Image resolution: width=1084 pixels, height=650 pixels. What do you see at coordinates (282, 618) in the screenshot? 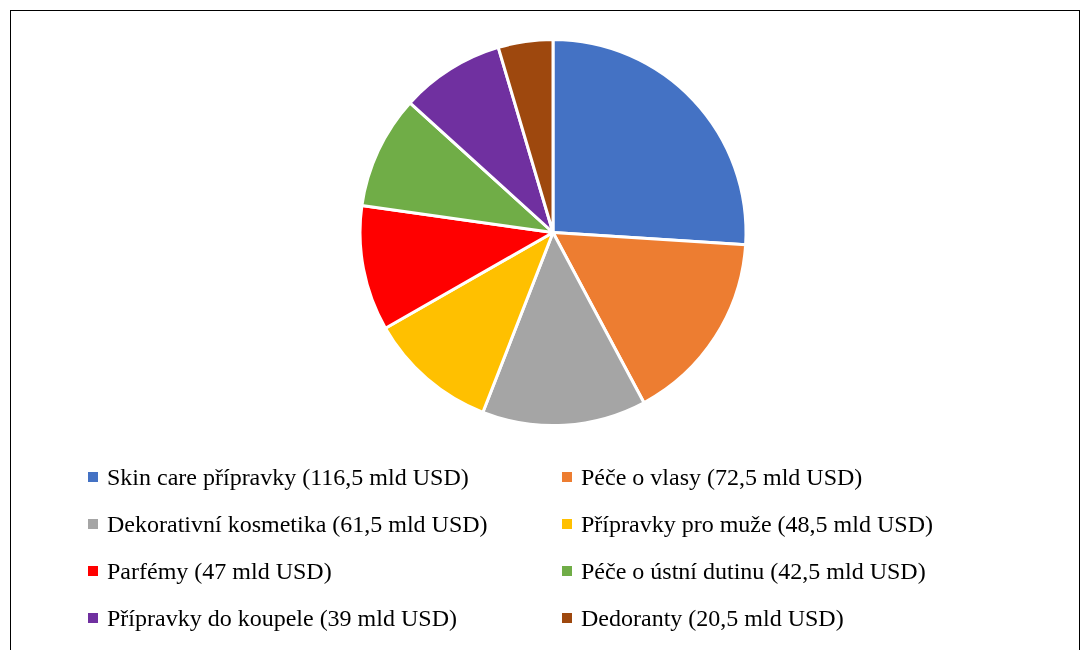
I see `legend-label: Přípravky do koupele (39 mld USD)` at bounding box center [282, 618].